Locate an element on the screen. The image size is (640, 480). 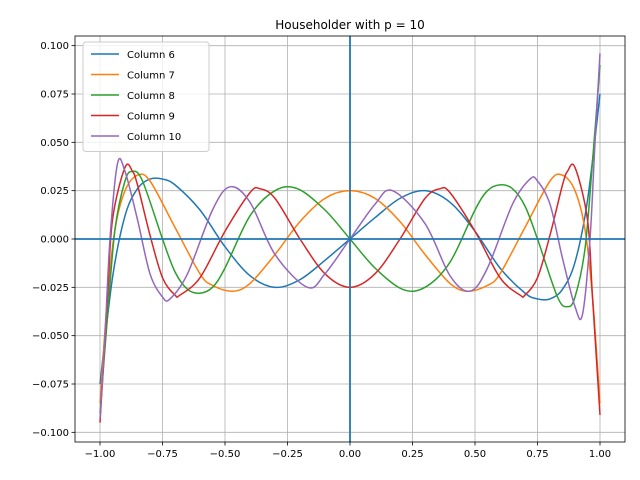
x-tick-label: 0.00 is located at coordinates (350, 454).